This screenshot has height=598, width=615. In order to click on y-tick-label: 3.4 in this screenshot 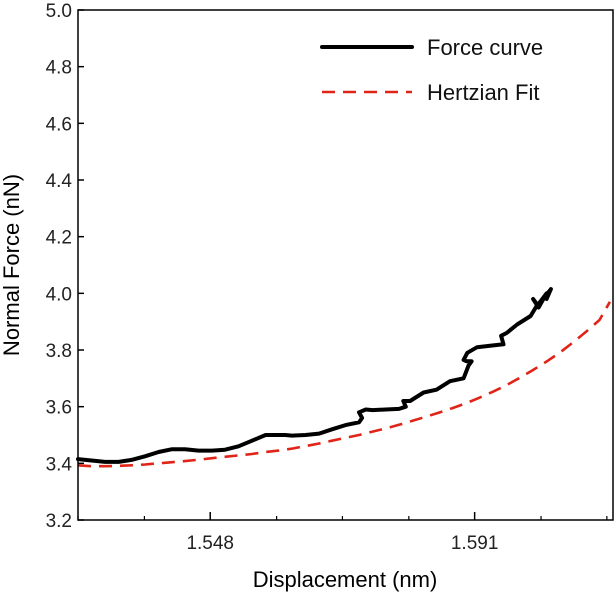, I will do `click(59, 464)`.